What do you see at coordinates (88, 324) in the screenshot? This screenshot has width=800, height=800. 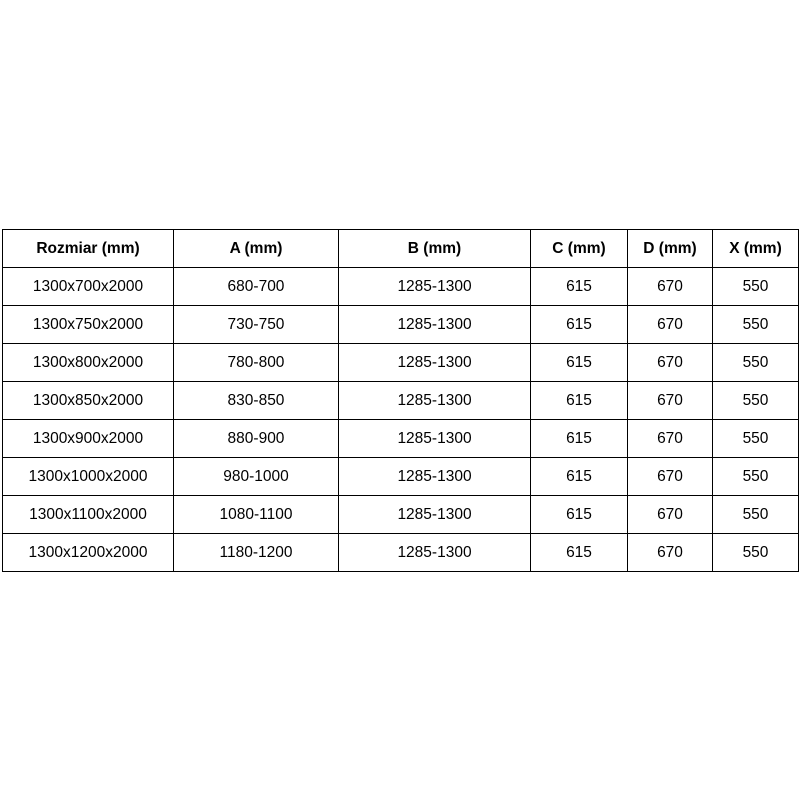 I see `table-cell: 1300x750x2000` at bounding box center [88, 324].